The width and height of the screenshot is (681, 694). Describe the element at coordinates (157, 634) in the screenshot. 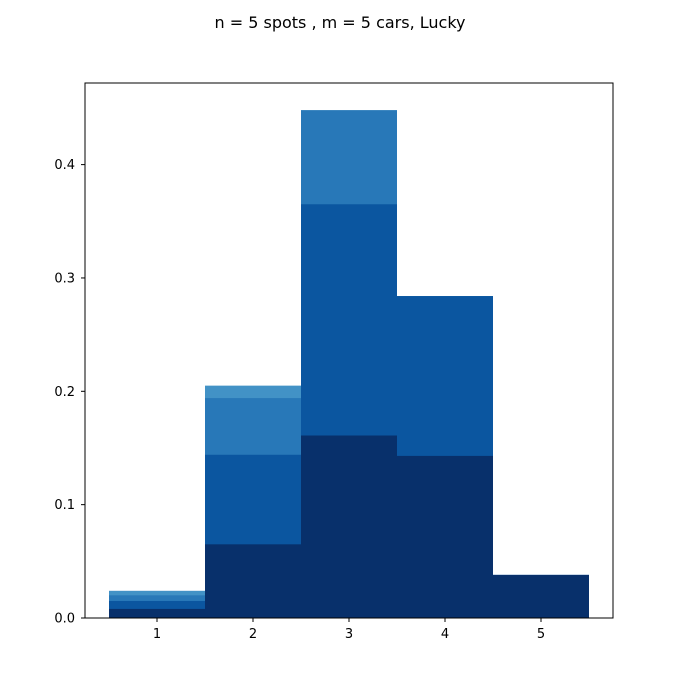

I see `x-tick-label: 1` at that location.